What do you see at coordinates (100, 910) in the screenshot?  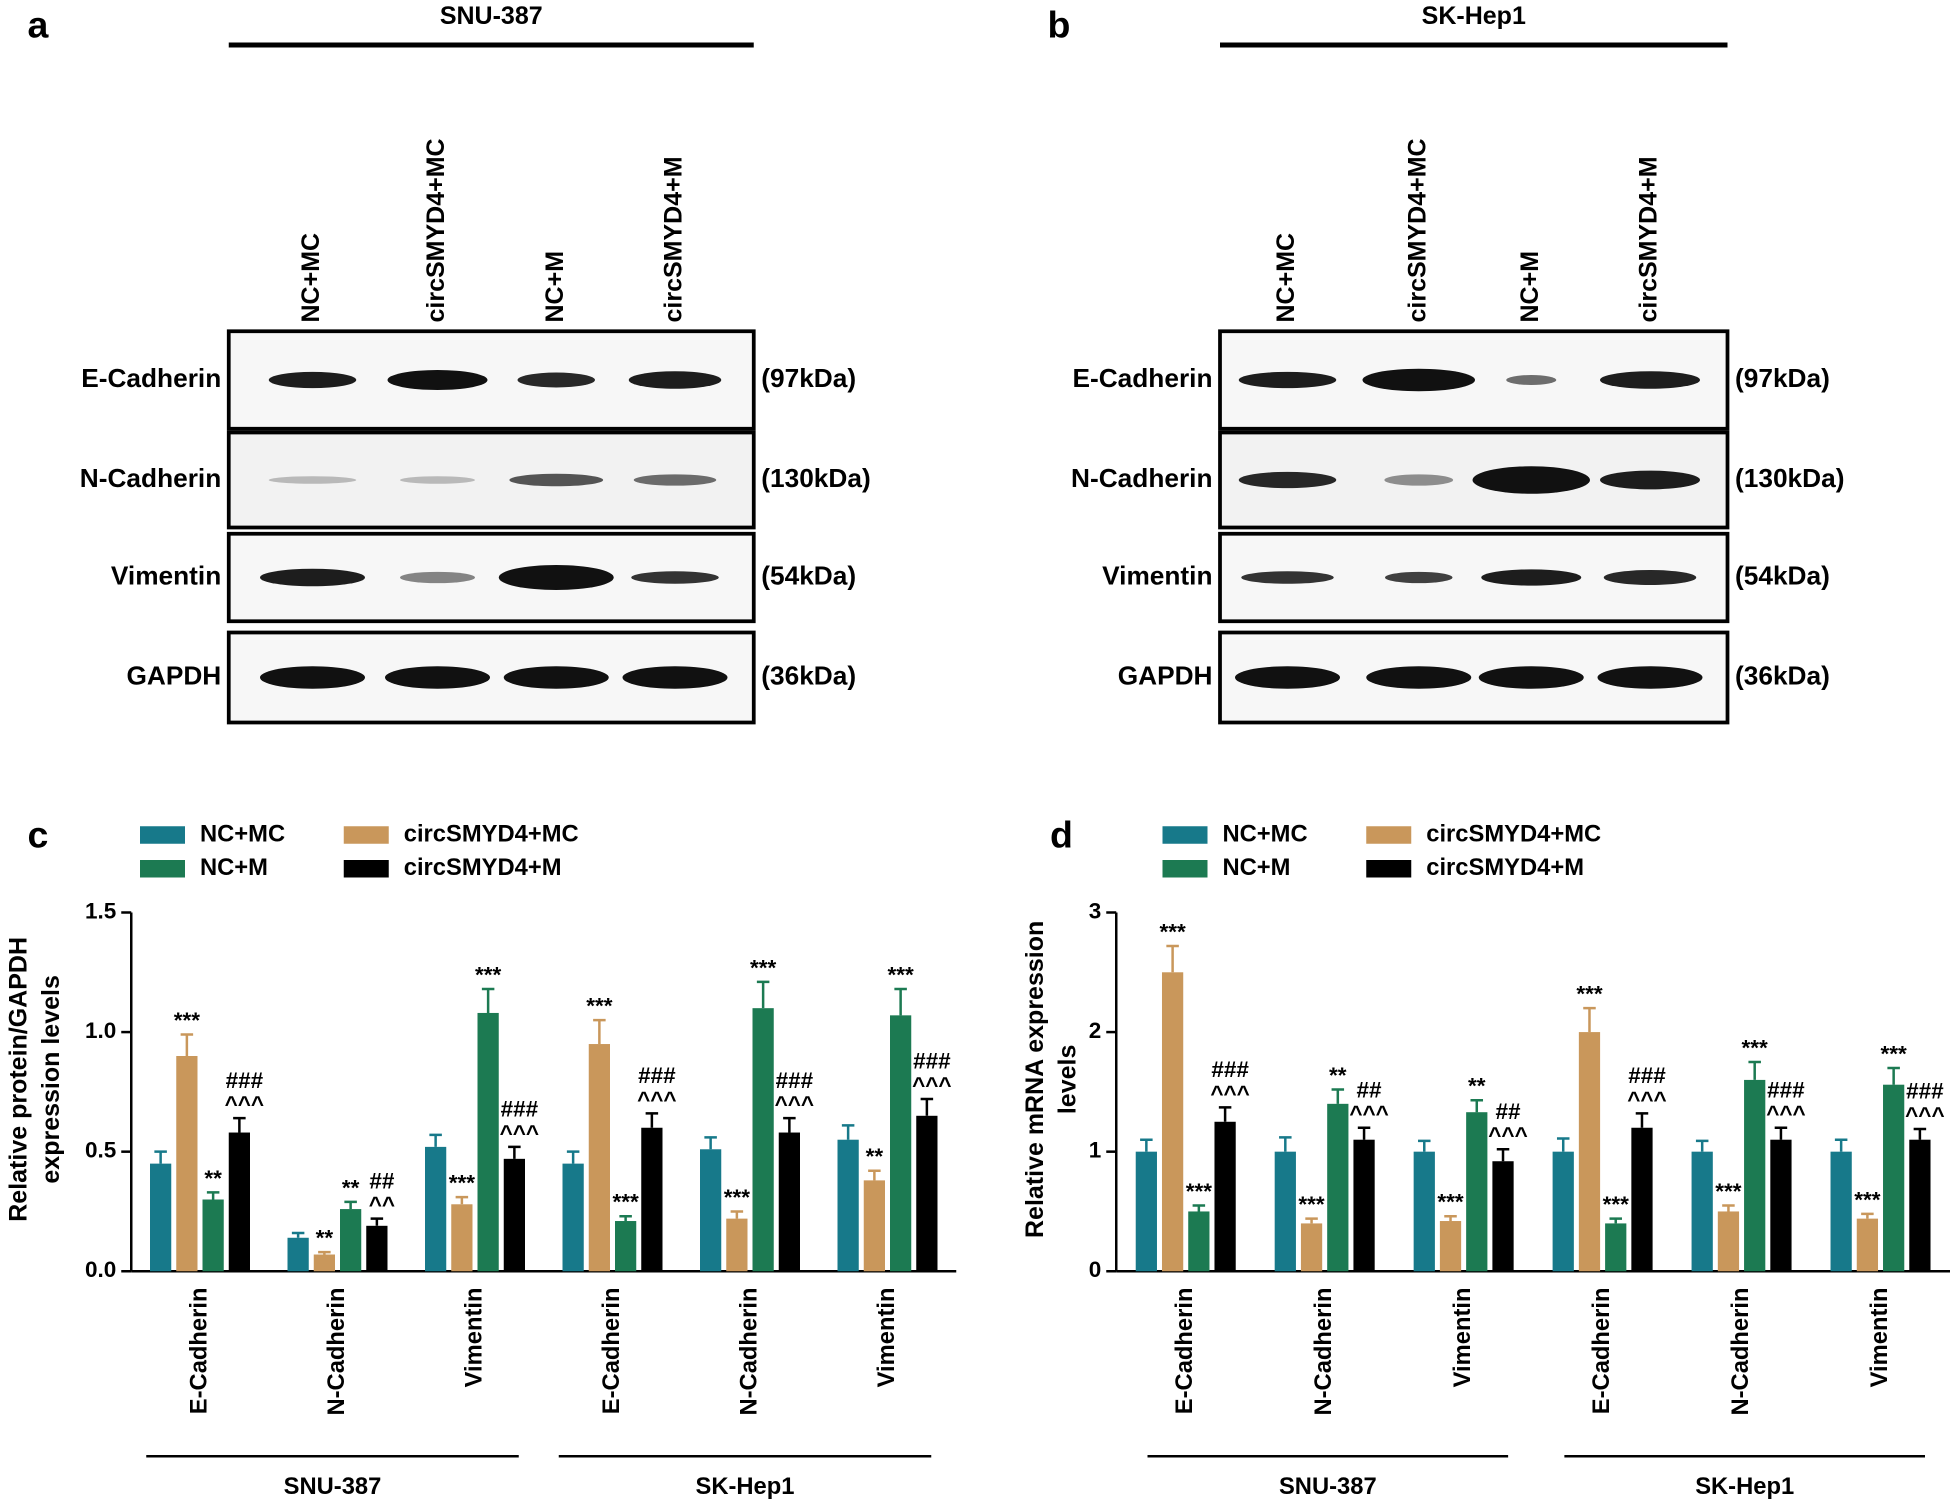 I see `y-tick-label: 1.5` at bounding box center [100, 910].